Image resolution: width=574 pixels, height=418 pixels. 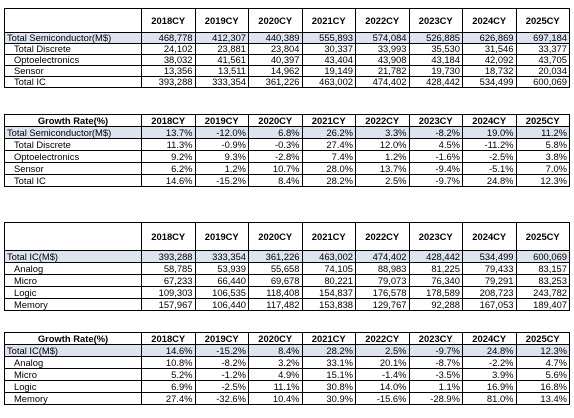 What do you see at coordinates (73, 20) in the screenshot?
I see `header-label` at bounding box center [73, 20].